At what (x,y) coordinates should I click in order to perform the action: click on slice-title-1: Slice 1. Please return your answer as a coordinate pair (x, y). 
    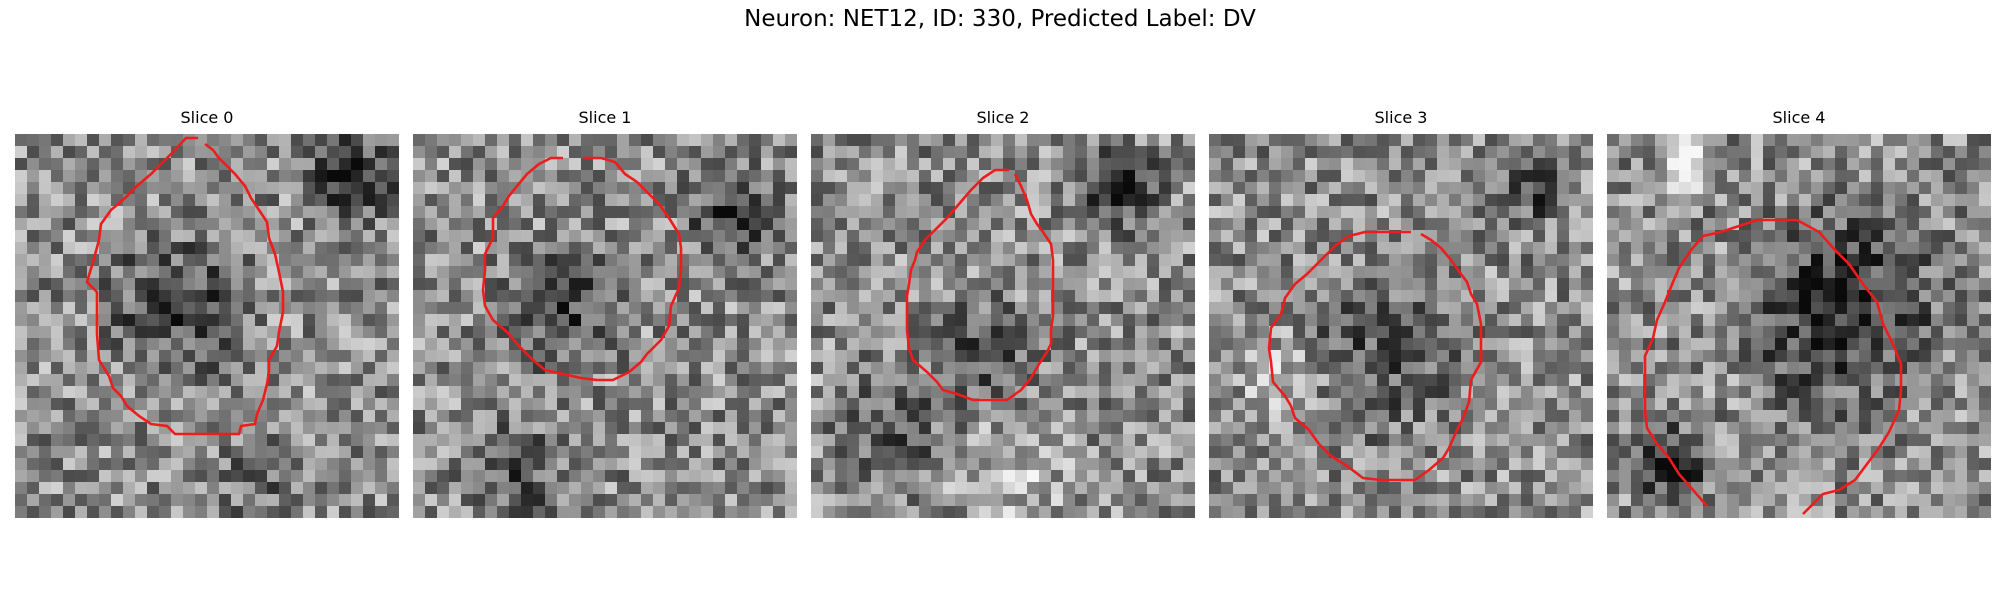
    Looking at the image, I should click on (605, 117).